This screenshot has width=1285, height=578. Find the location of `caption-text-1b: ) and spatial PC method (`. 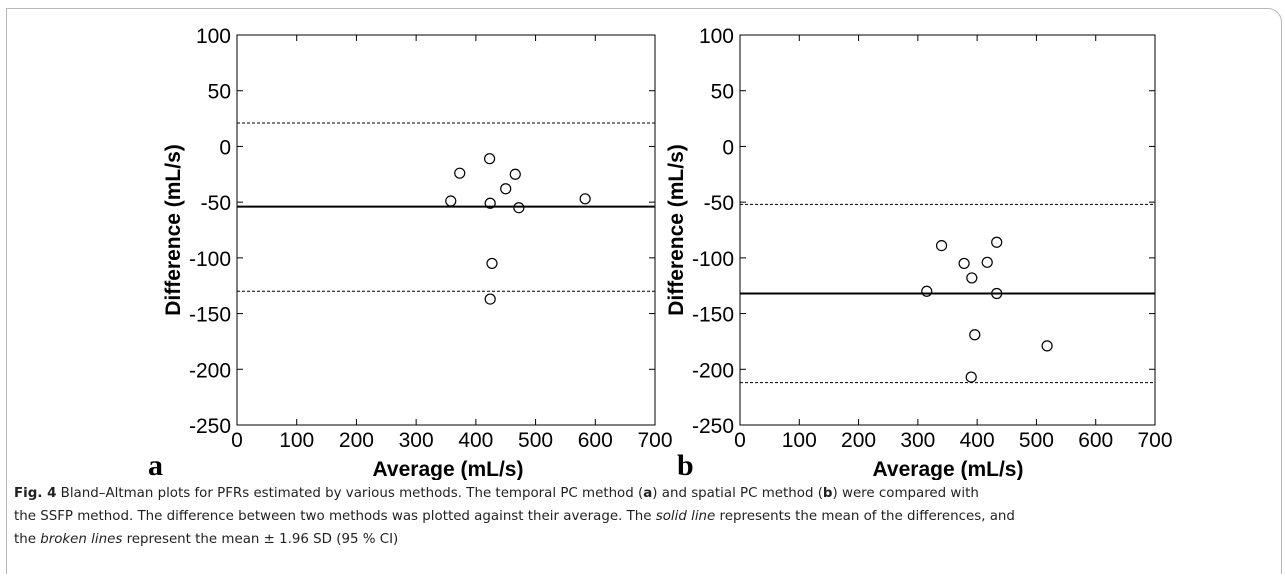

caption-text-1b: ) and spatial PC method ( is located at coordinates (737, 493).